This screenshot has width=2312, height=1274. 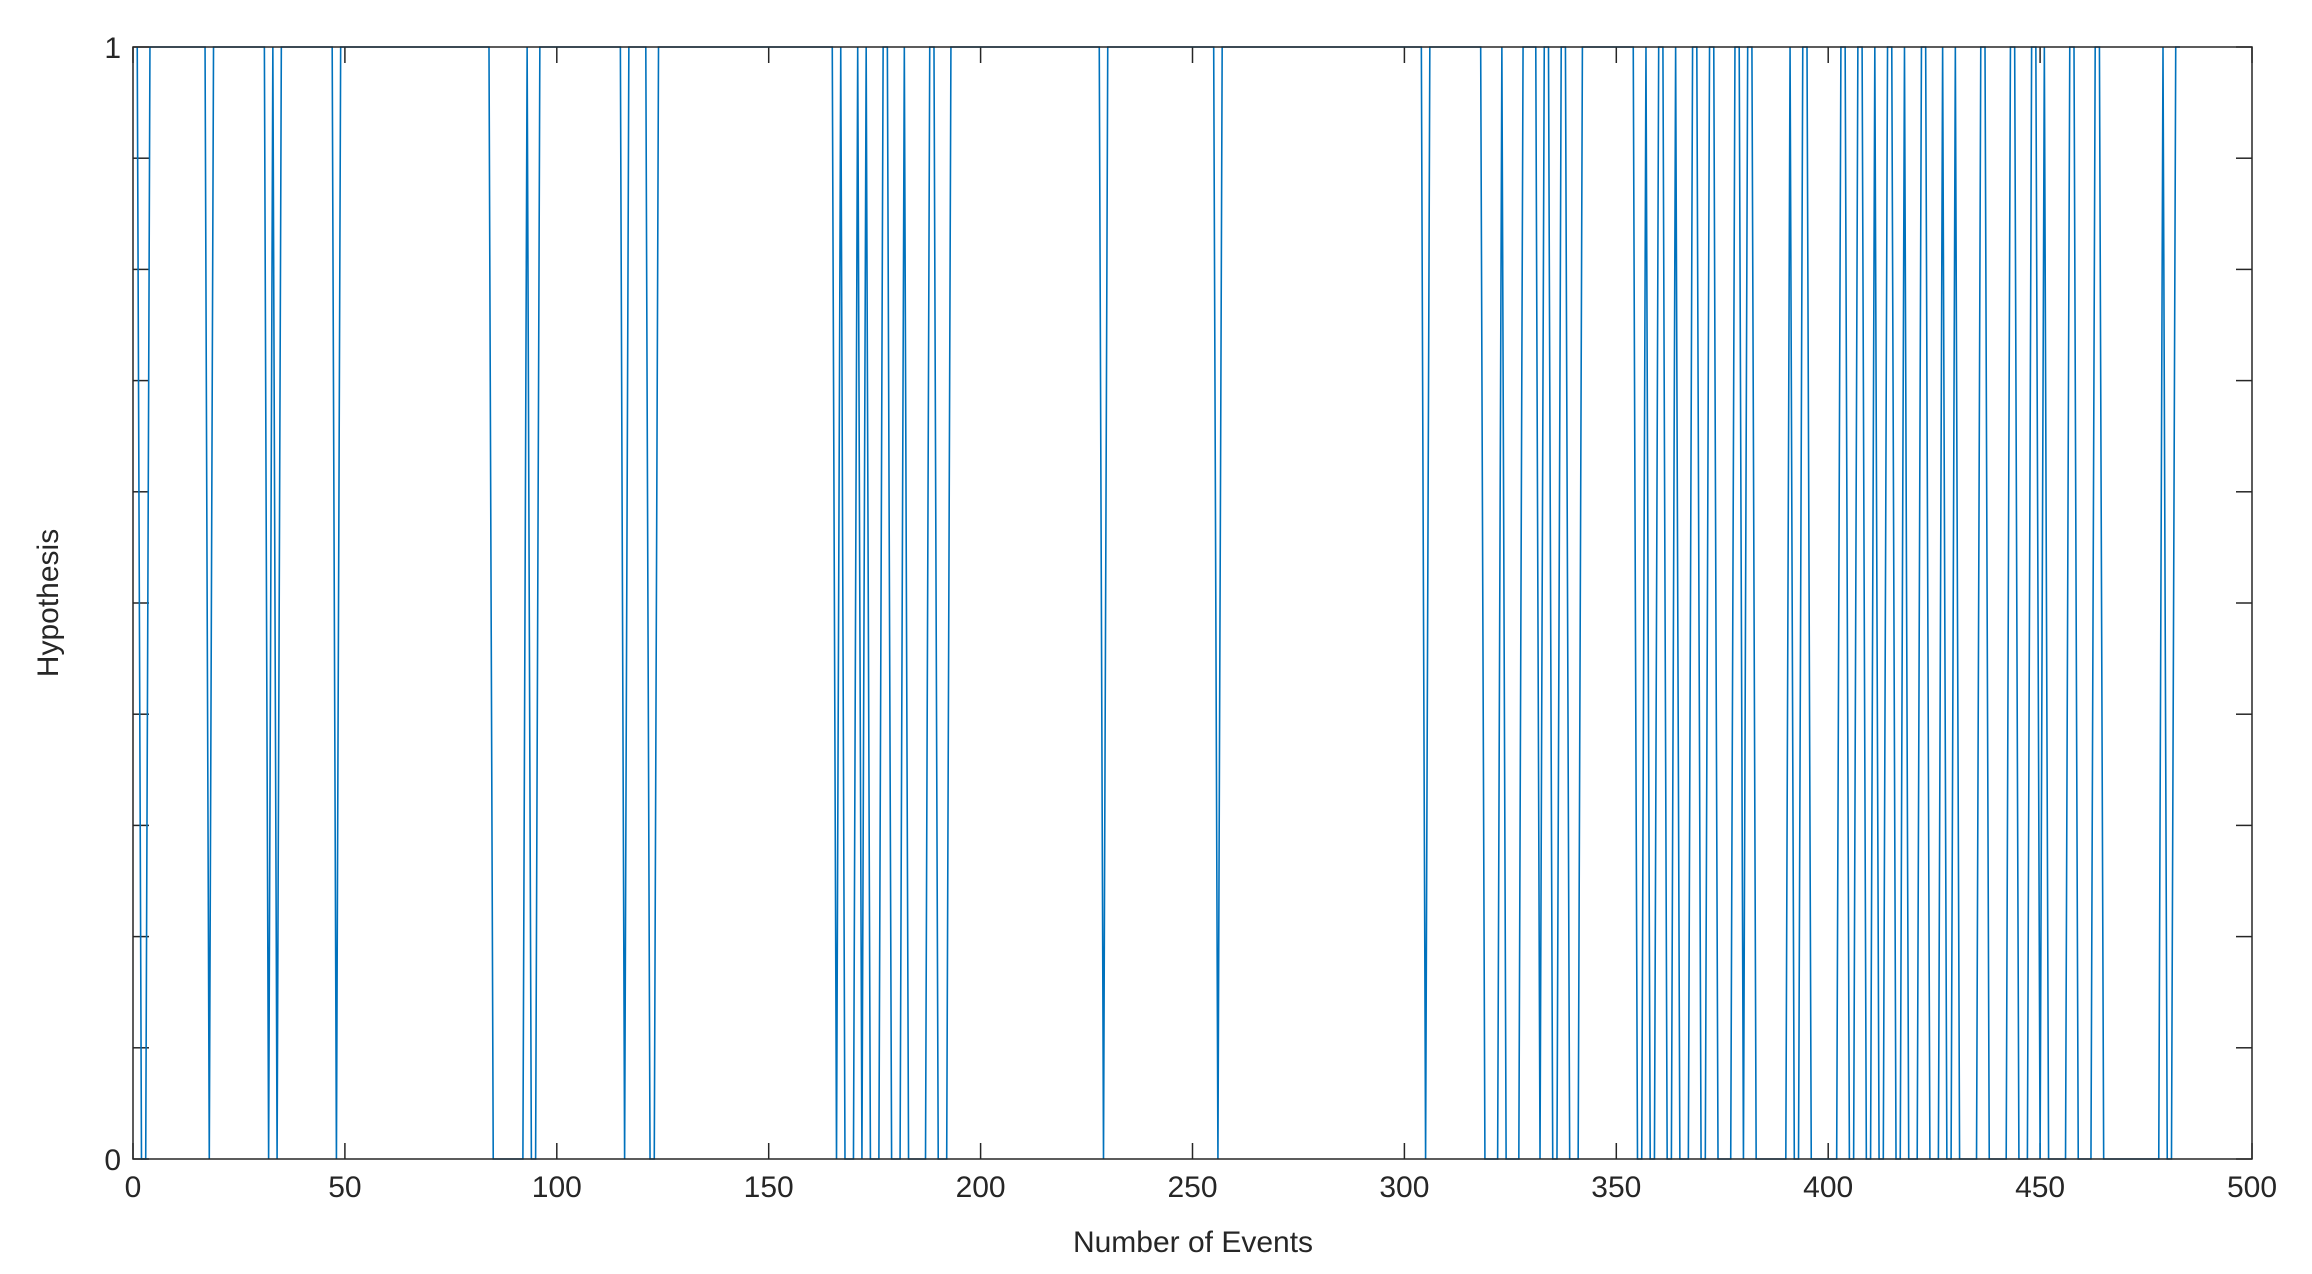 I want to click on y-axis-label: Hypothesis, so click(x=48, y=603).